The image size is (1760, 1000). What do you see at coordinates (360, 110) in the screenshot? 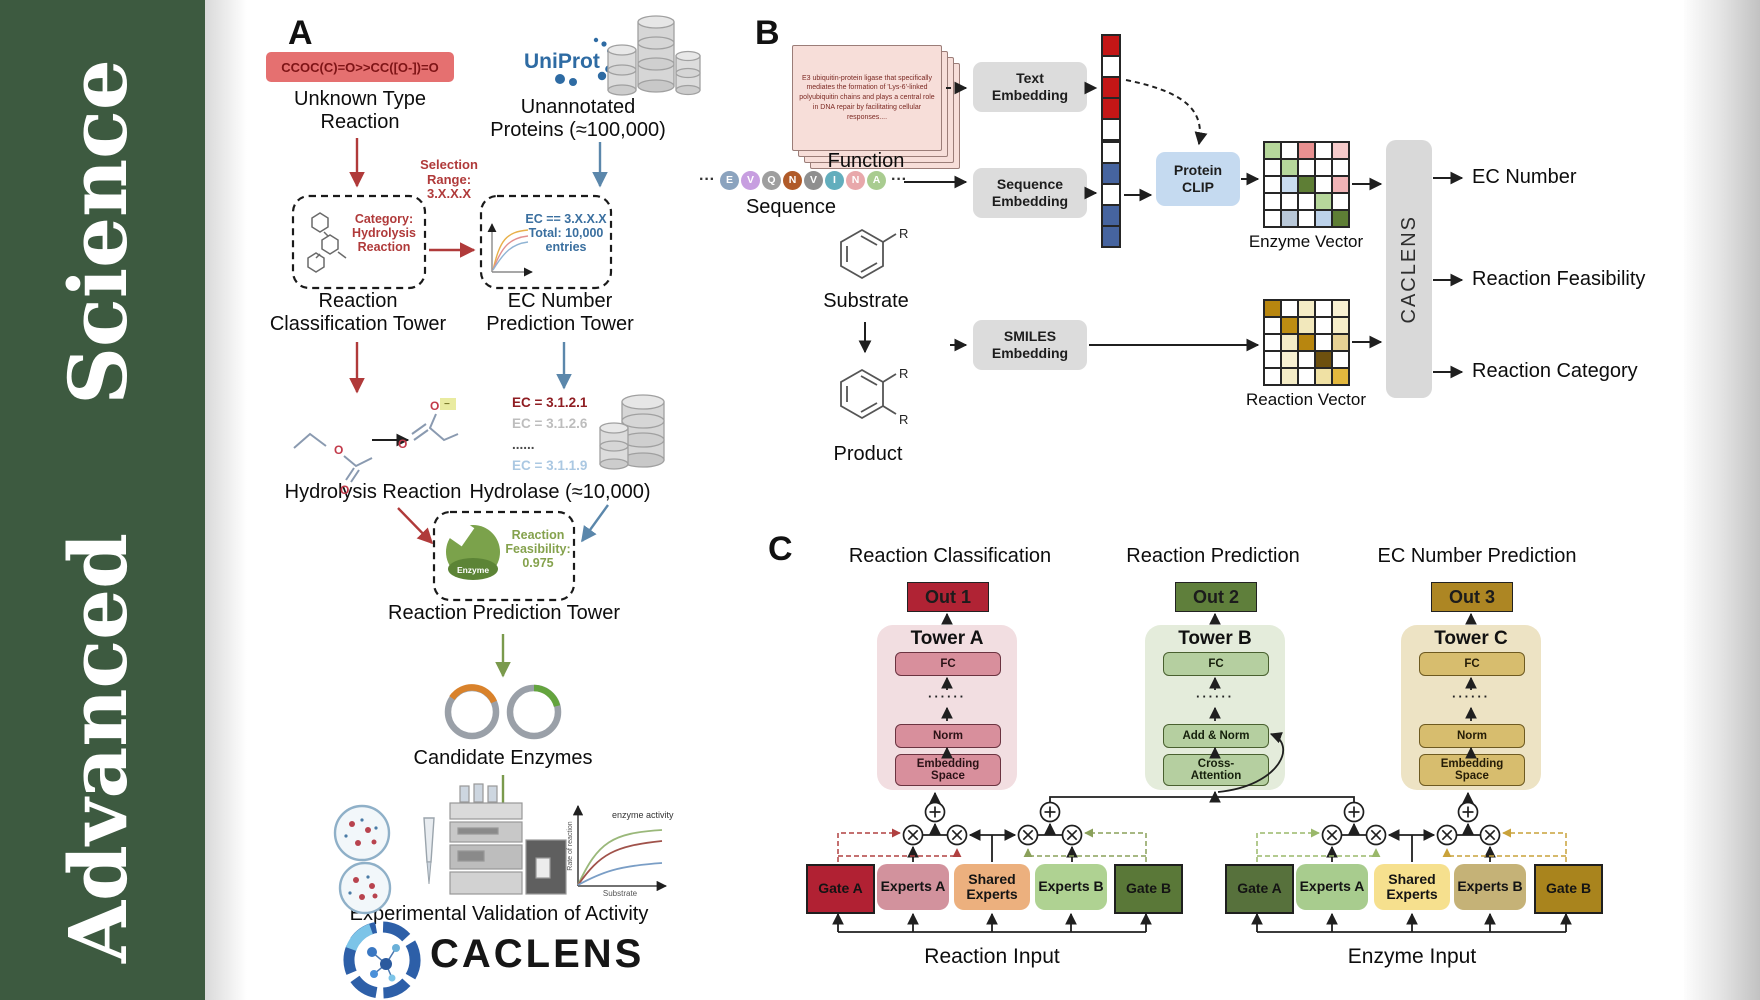
I see `unknown-reaction-label: Unknown Type Reaction` at bounding box center [360, 110].